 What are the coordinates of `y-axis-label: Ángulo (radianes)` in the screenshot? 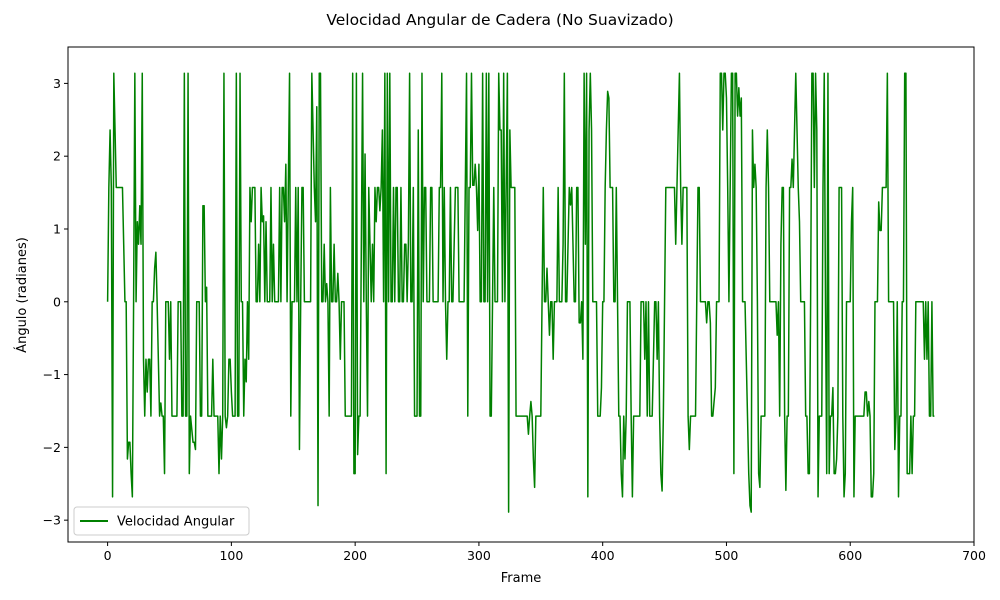 It's located at (22, 295).